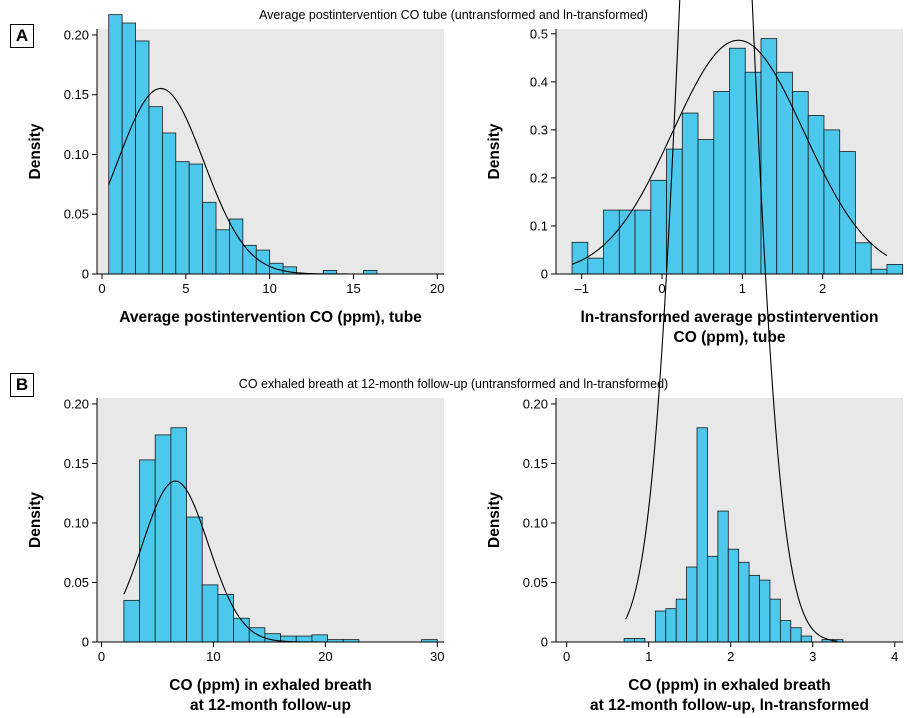  What do you see at coordinates (812, 656) in the screenshot?
I see `x-tick-label: 3` at bounding box center [812, 656].